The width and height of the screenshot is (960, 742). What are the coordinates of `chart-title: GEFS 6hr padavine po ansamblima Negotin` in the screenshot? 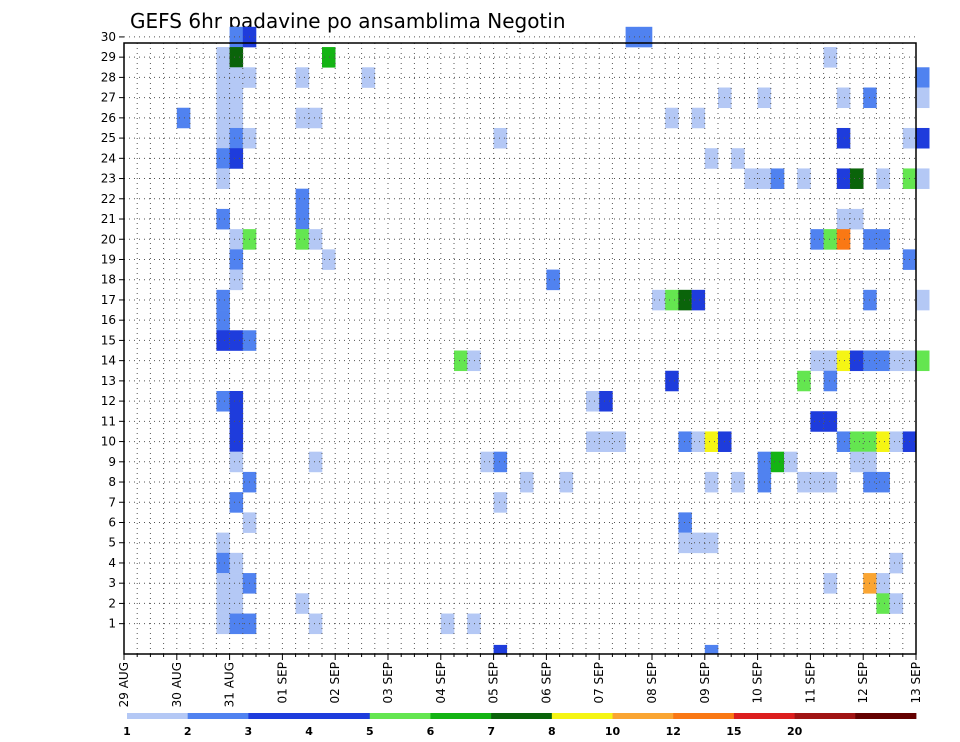 It's located at (348, 21).